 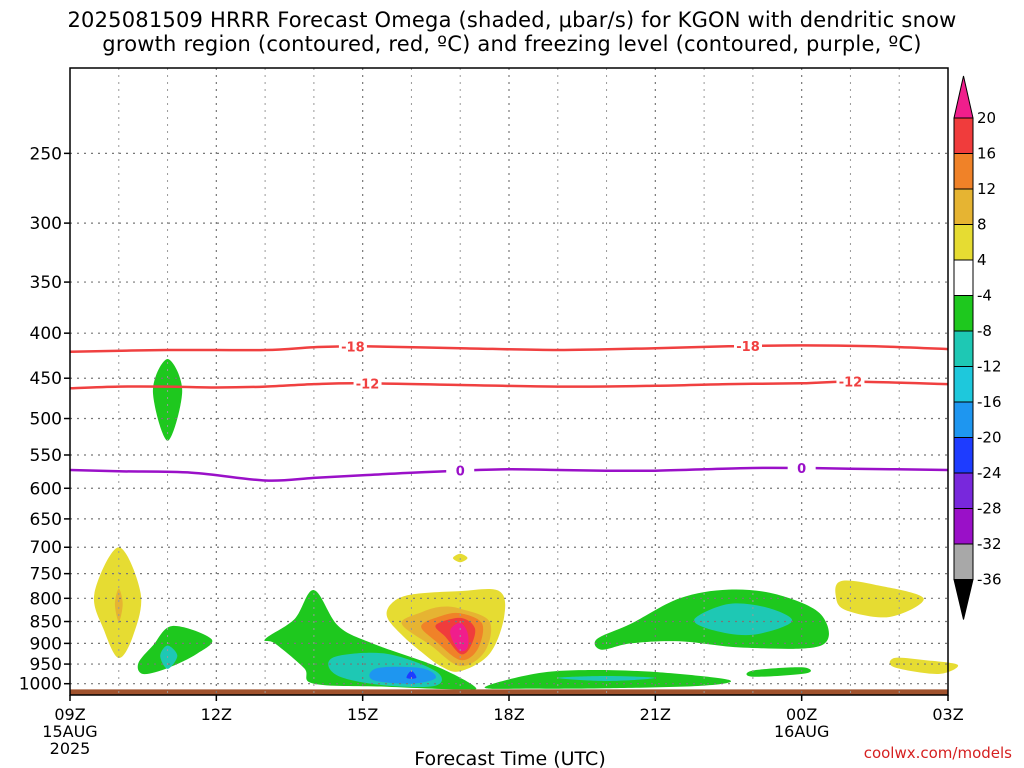 I want to click on colorbar-label-8: -16, so click(x=989, y=402).